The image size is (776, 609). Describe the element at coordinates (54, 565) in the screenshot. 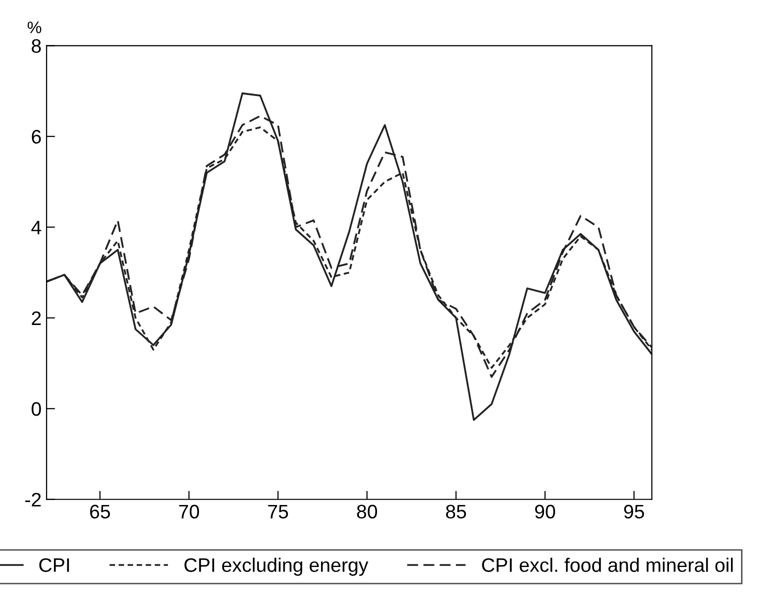

I see `legend-label: CPI` at that location.